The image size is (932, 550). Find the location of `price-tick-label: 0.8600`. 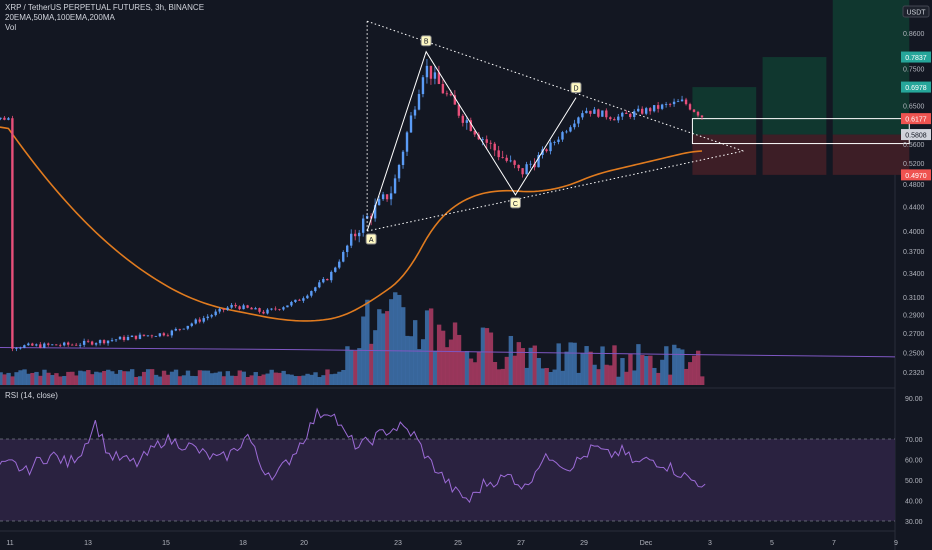

price-tick-label: 0.8600 is located at coordinates (914, 34).